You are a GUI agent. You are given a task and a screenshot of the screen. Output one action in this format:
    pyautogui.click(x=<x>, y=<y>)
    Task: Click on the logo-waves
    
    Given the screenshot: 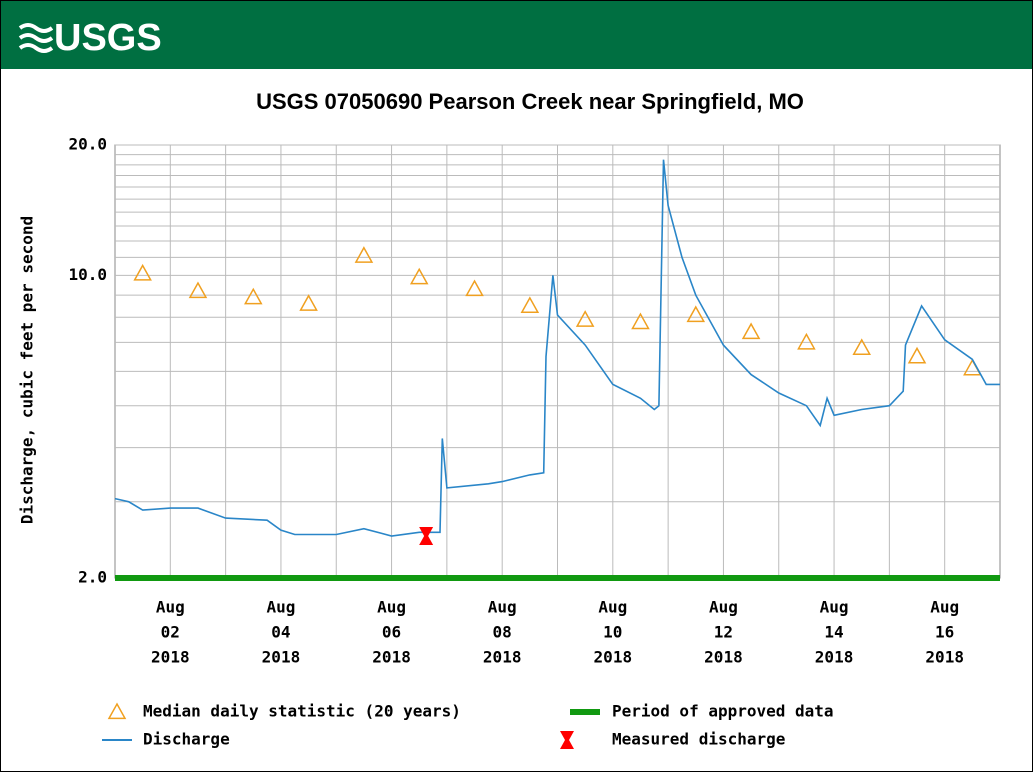 What is the action you would take?
    pyautogui.click(x=36, y=38)
    